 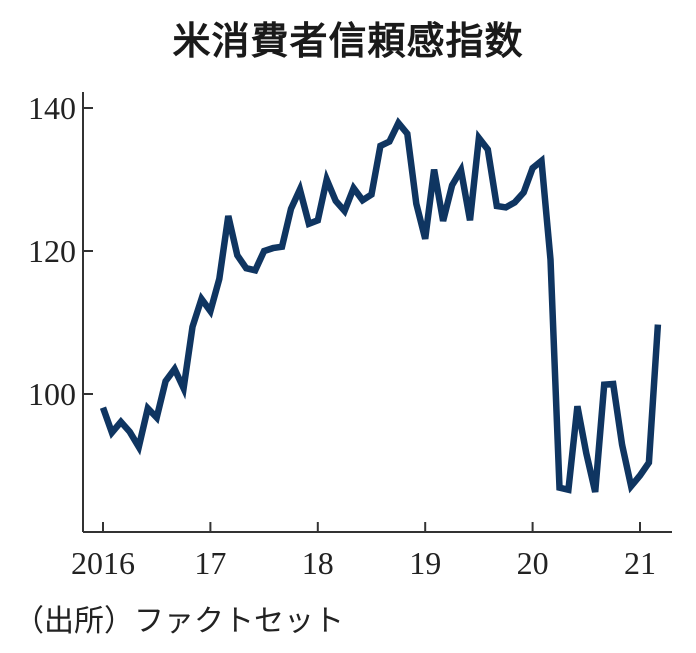 What do you see at coordinates (52, 251) in the screenshot?
I see `y-tick-label: 120` at bounding box center [52, 251].